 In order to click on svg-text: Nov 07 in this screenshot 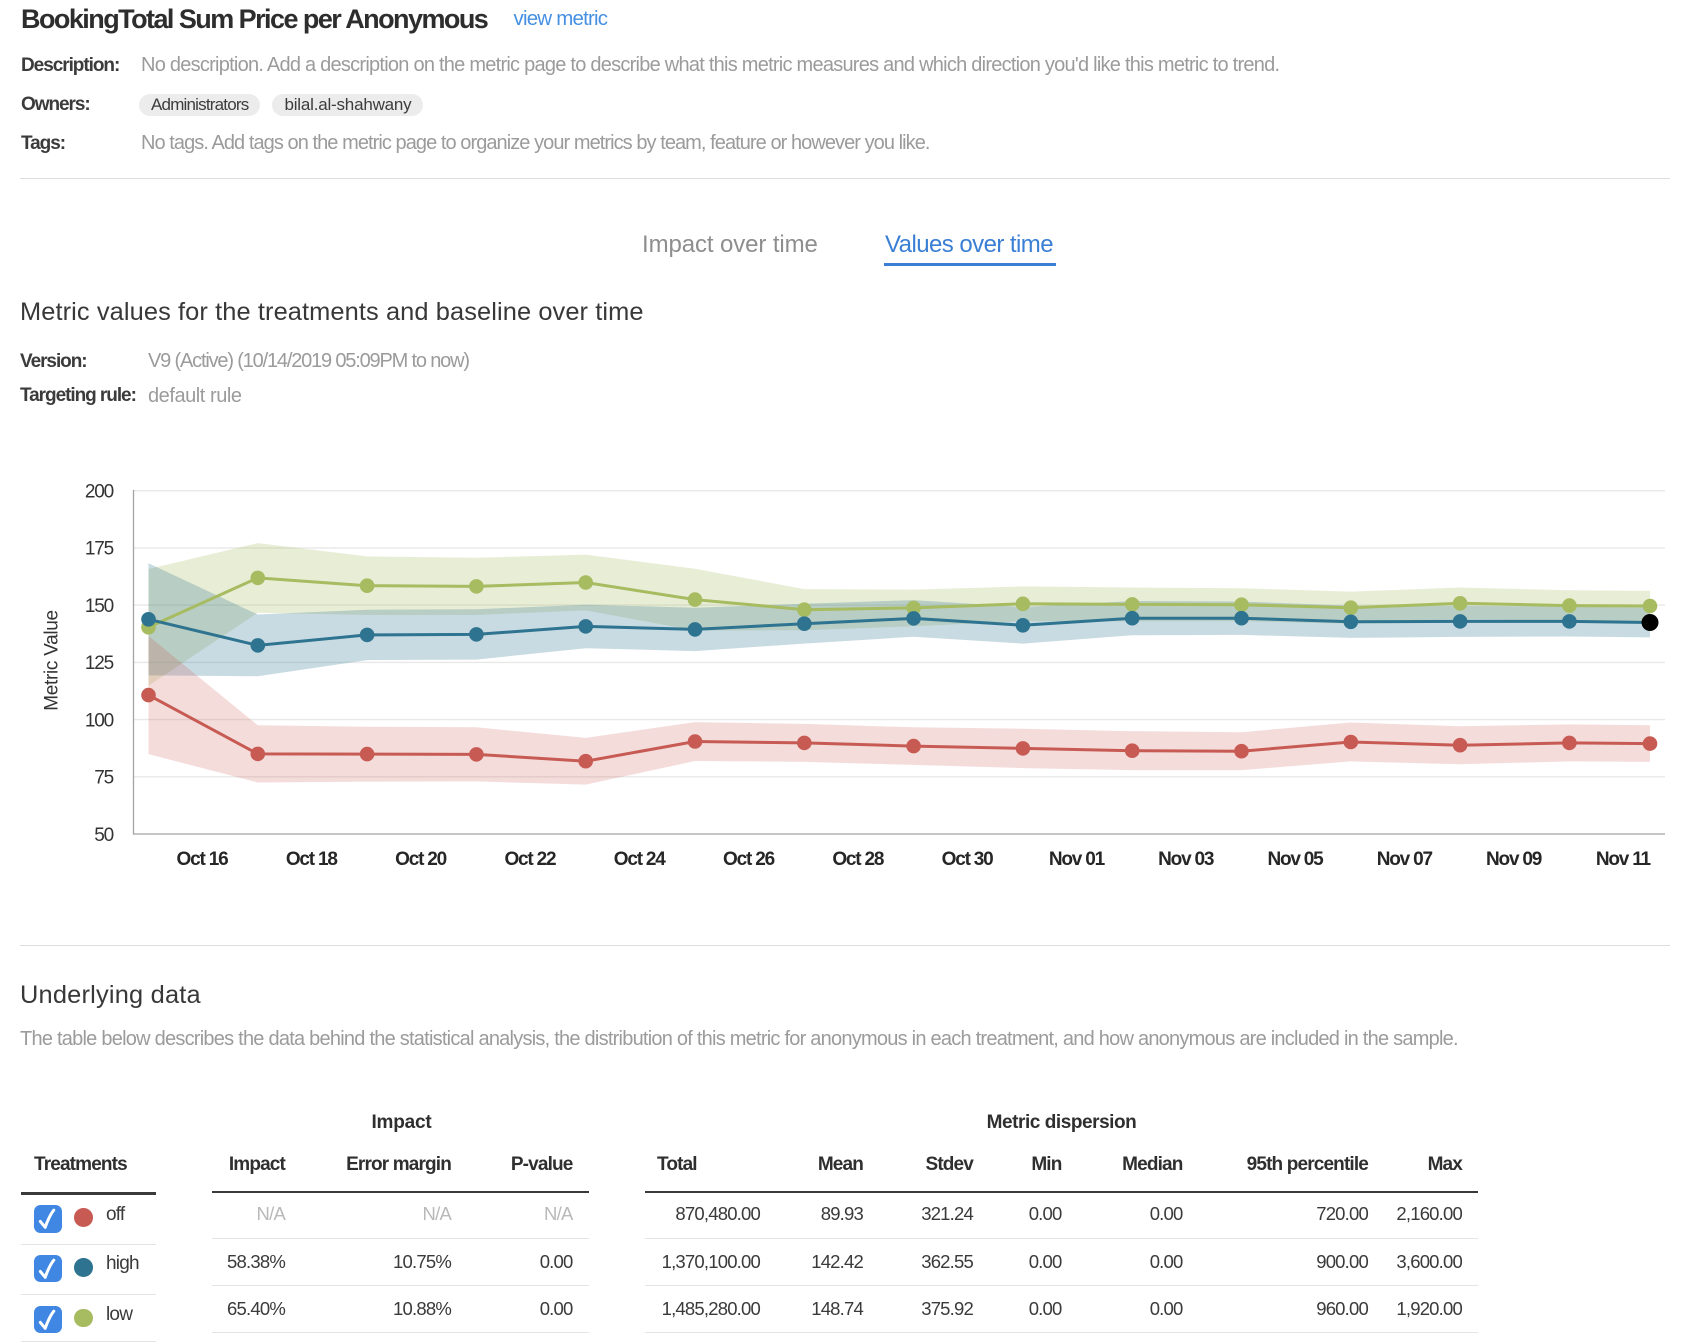, I will do `click(1405, 859)`.